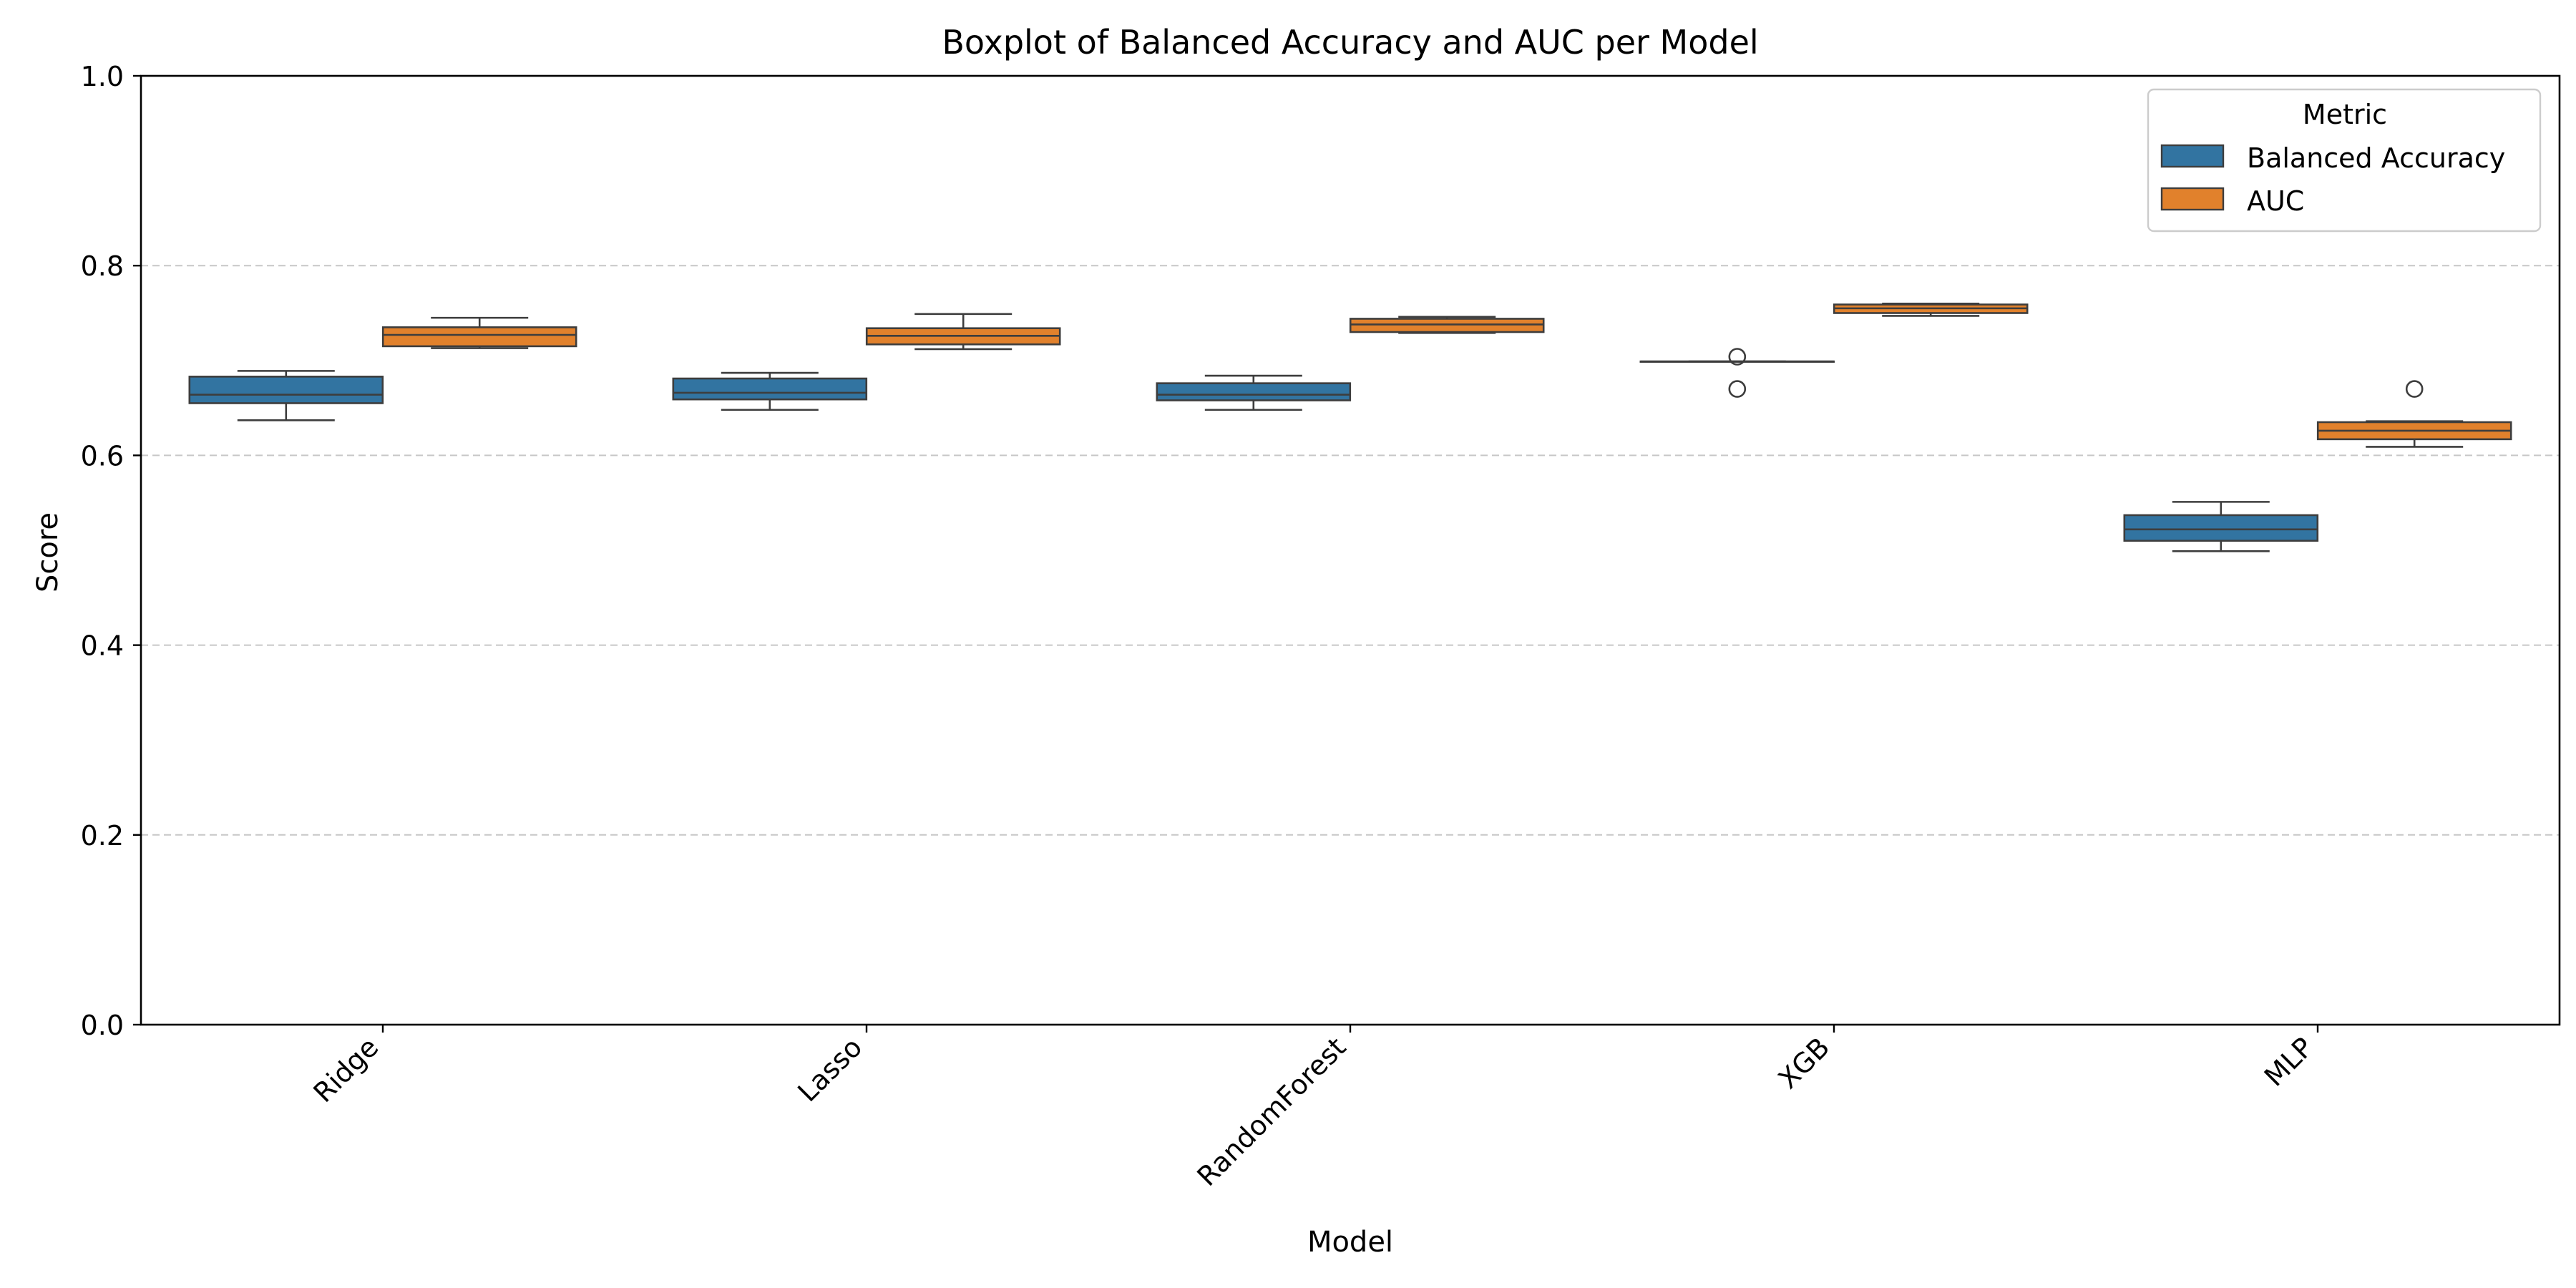 This screenshot has width=2576, height=1288. What do you see at coordinates (102, 76) in the screenshot?
I see `y-tick-label: 1.0` at bounding box center [102, 76].